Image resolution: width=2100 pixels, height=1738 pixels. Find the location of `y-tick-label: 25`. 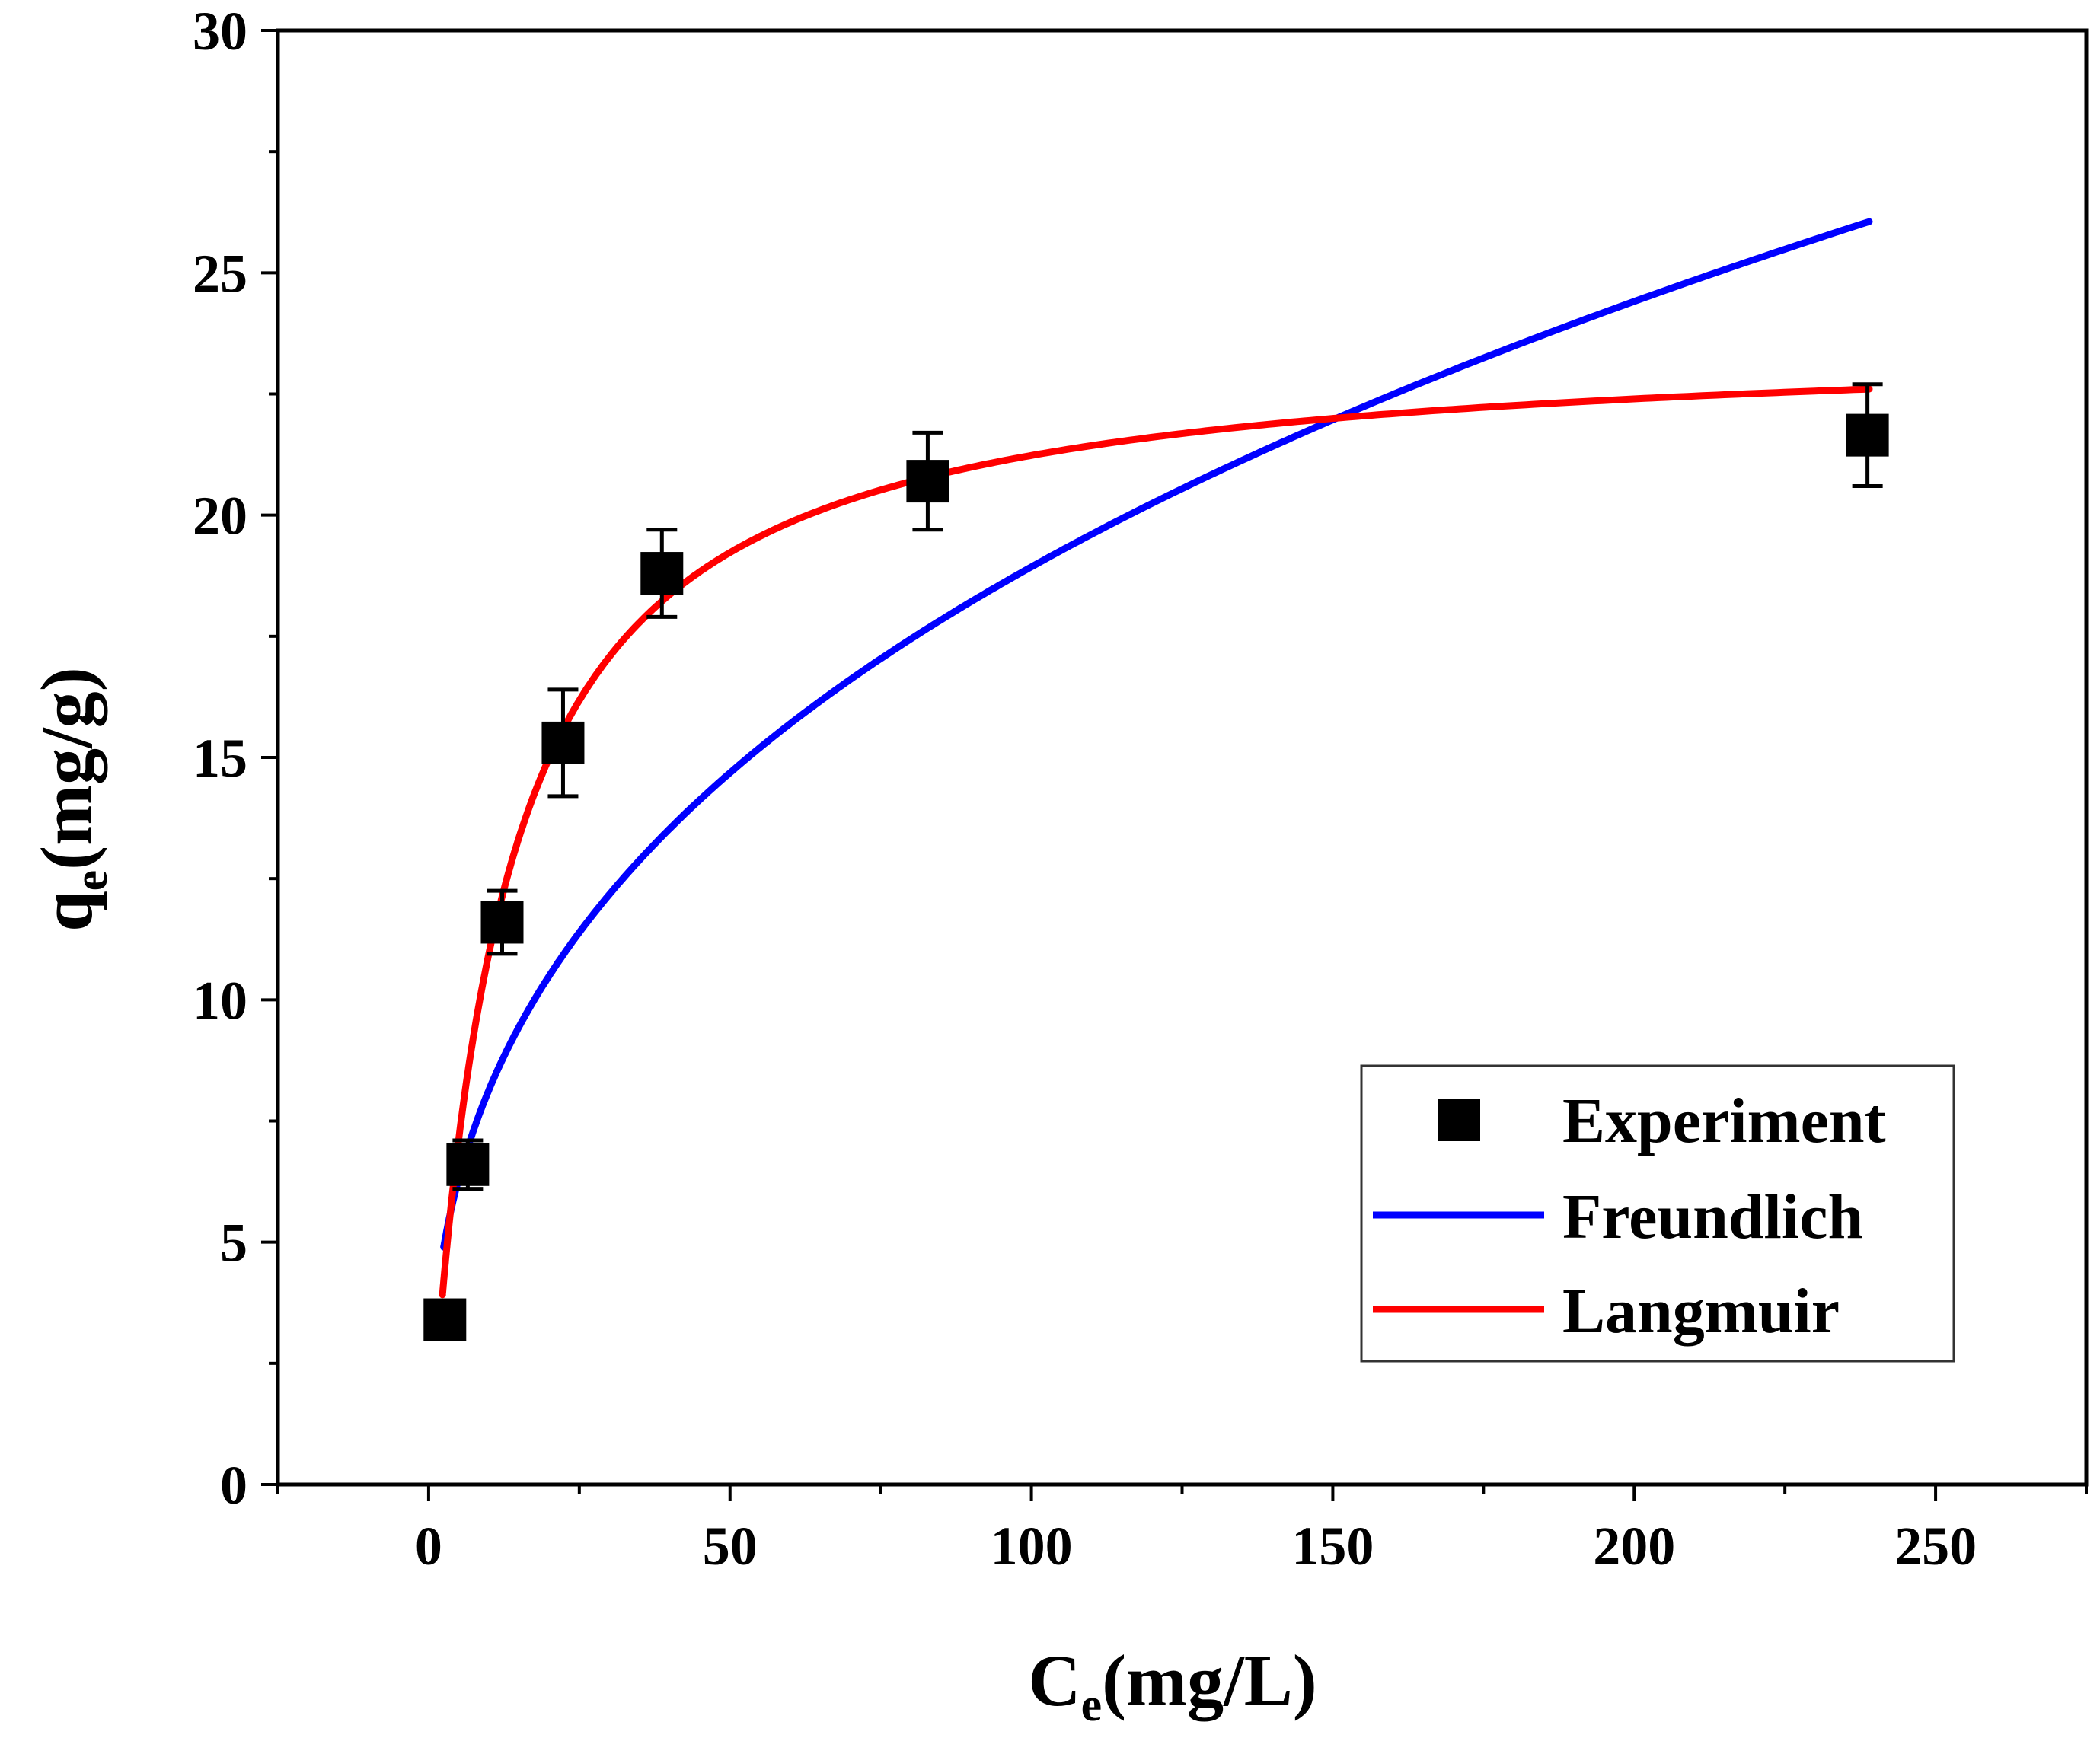

y-tick-label: 25 is located at coordinates (220, 273).